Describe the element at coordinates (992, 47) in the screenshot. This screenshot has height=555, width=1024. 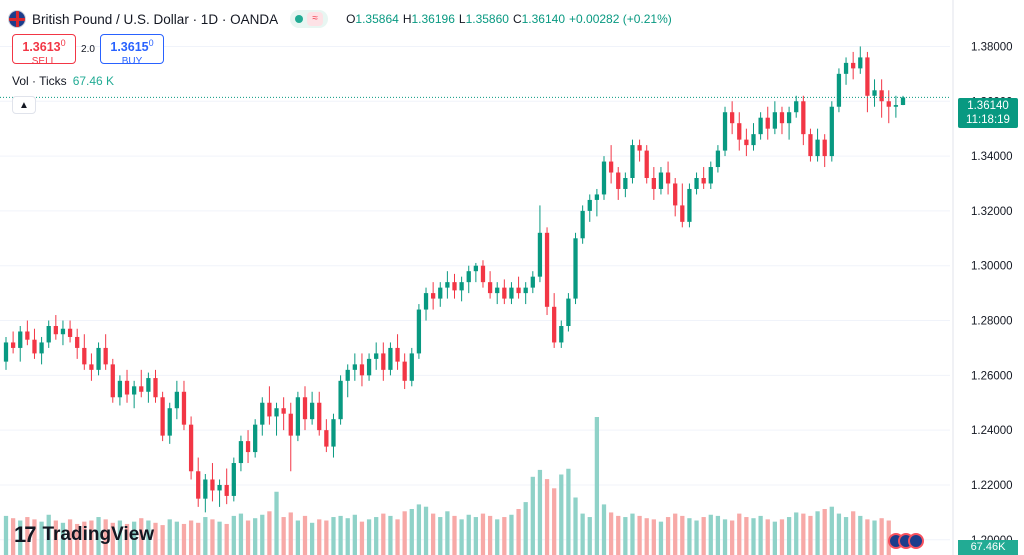
I see `y-tick-label: 1.38000` at that location.